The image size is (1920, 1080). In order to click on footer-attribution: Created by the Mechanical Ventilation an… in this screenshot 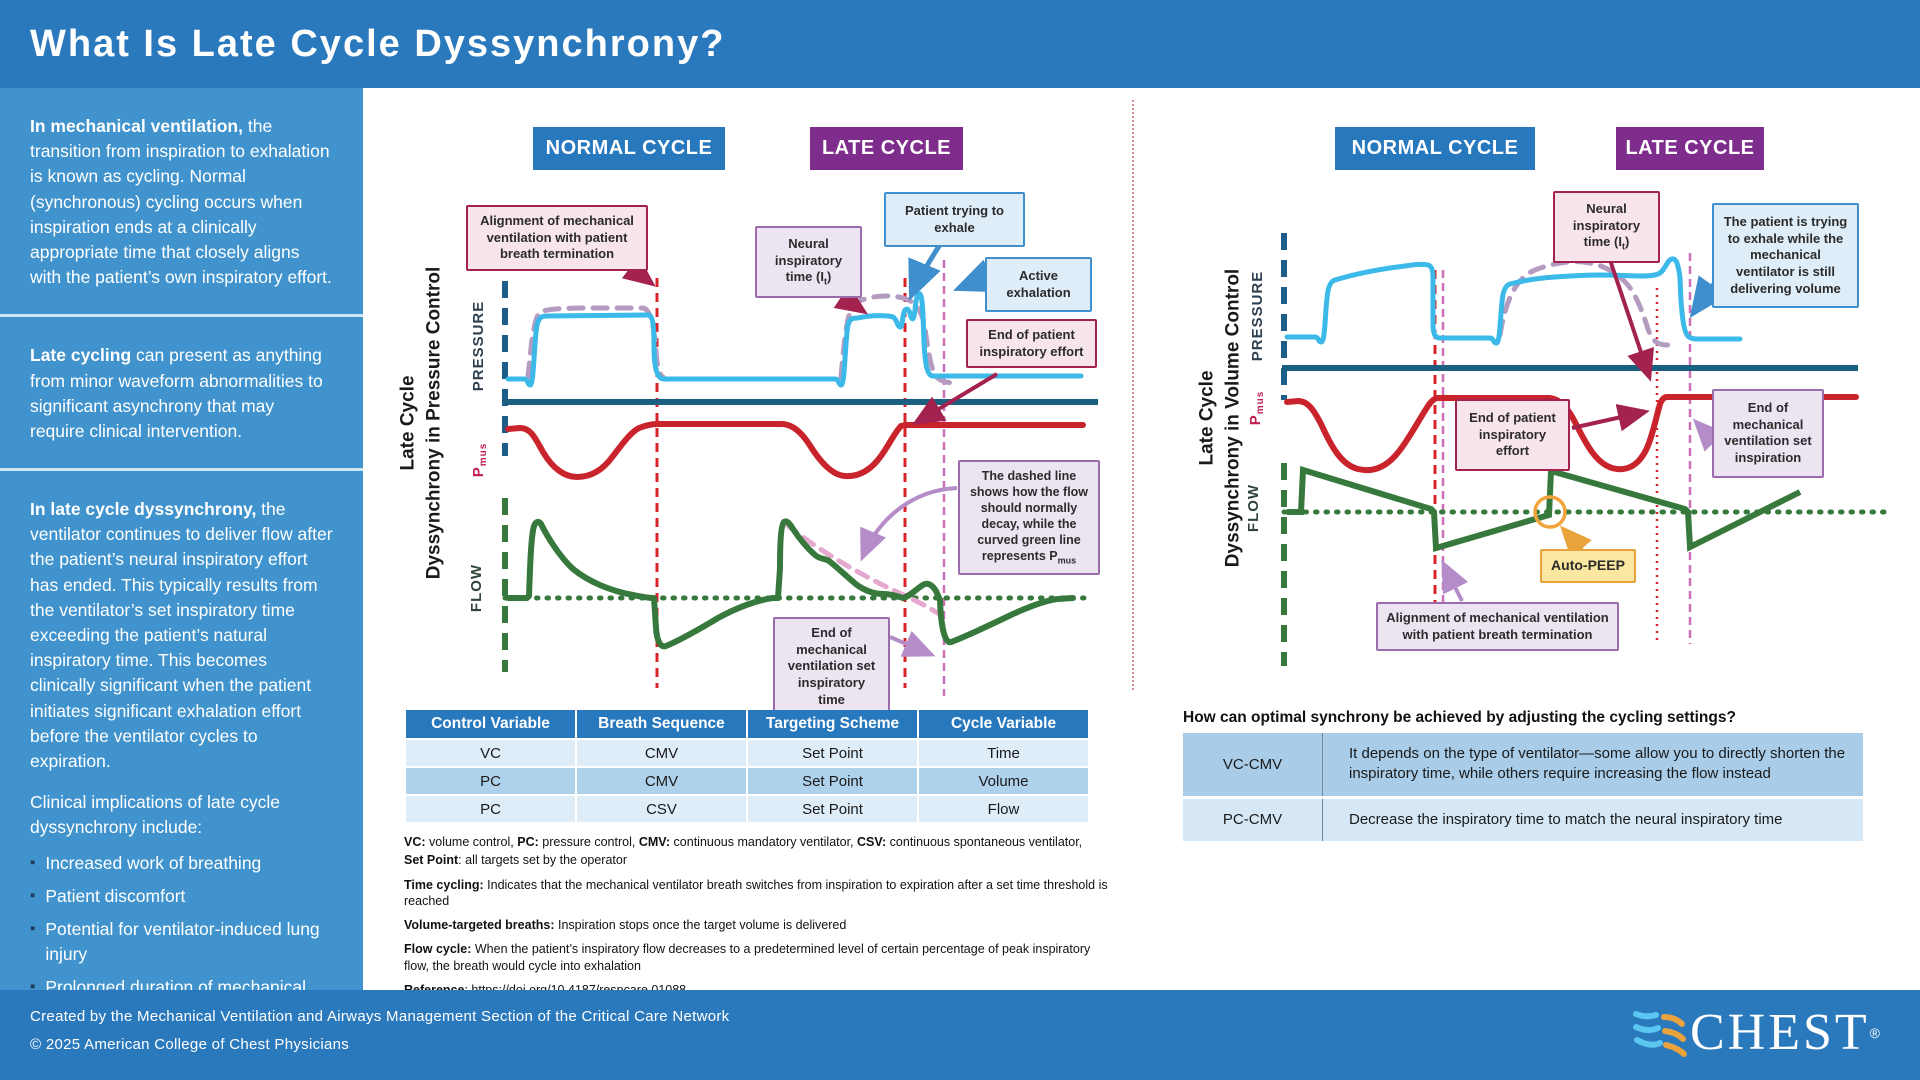, I will do `click(380, 1016)`.